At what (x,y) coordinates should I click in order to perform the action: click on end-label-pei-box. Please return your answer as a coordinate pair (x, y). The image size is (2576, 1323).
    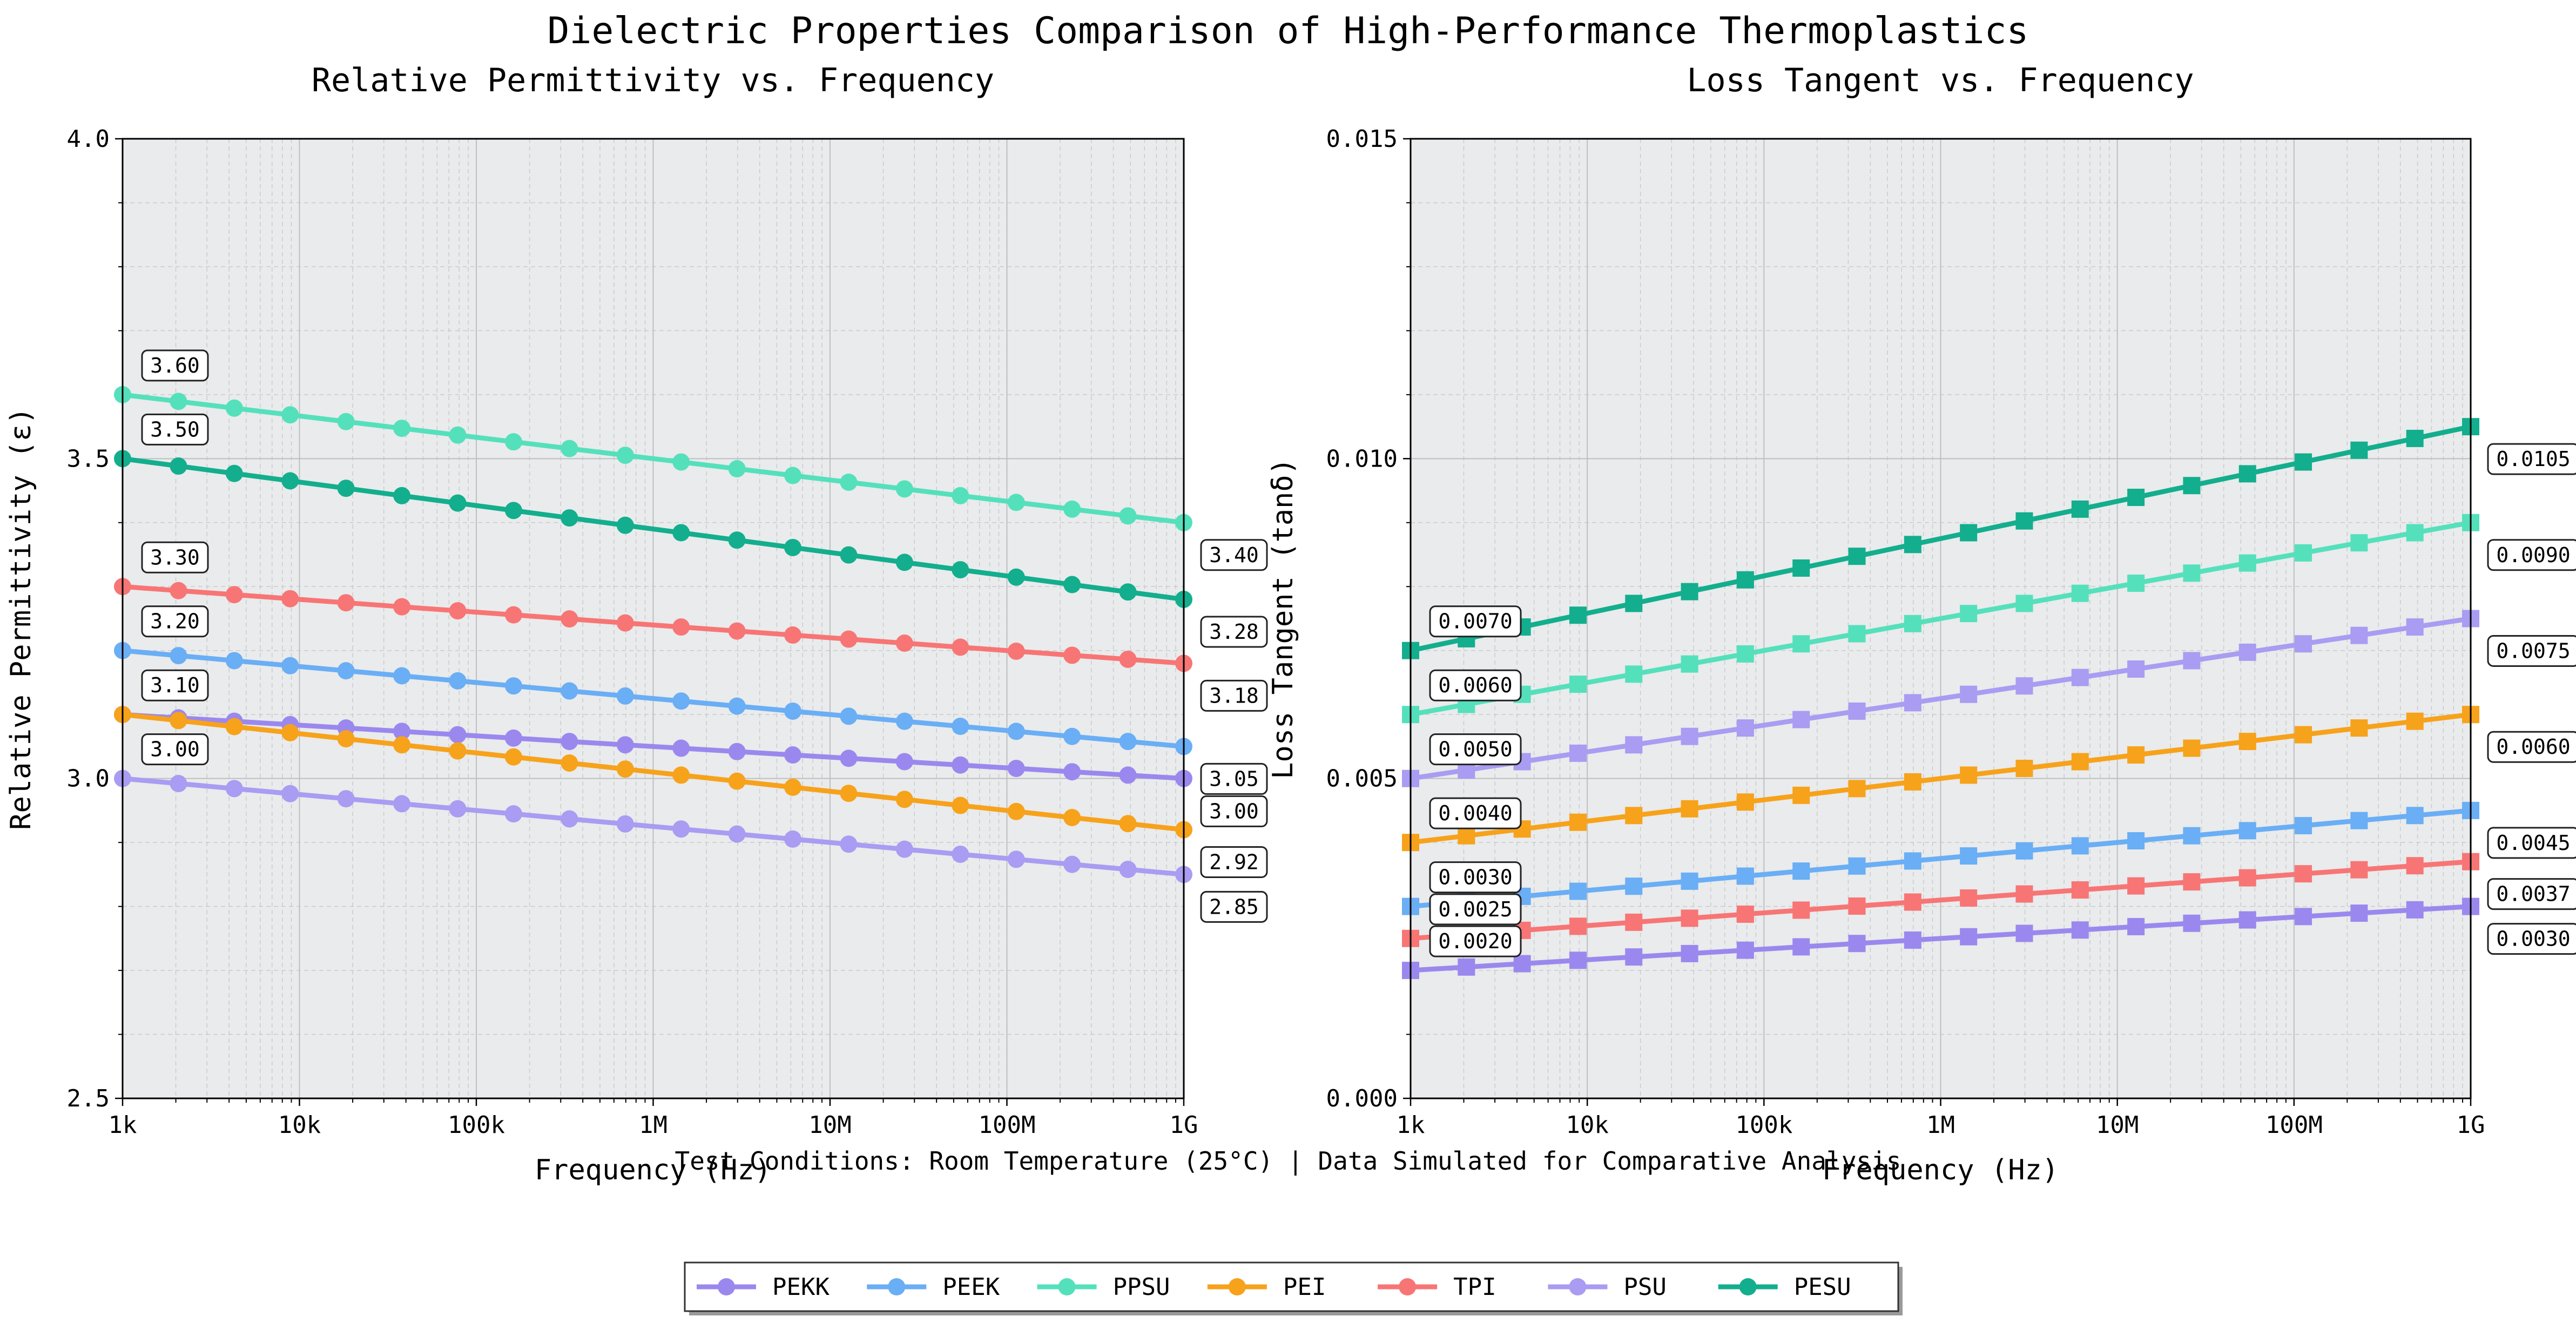
    Looking at the image, I should click on (1234, 862).